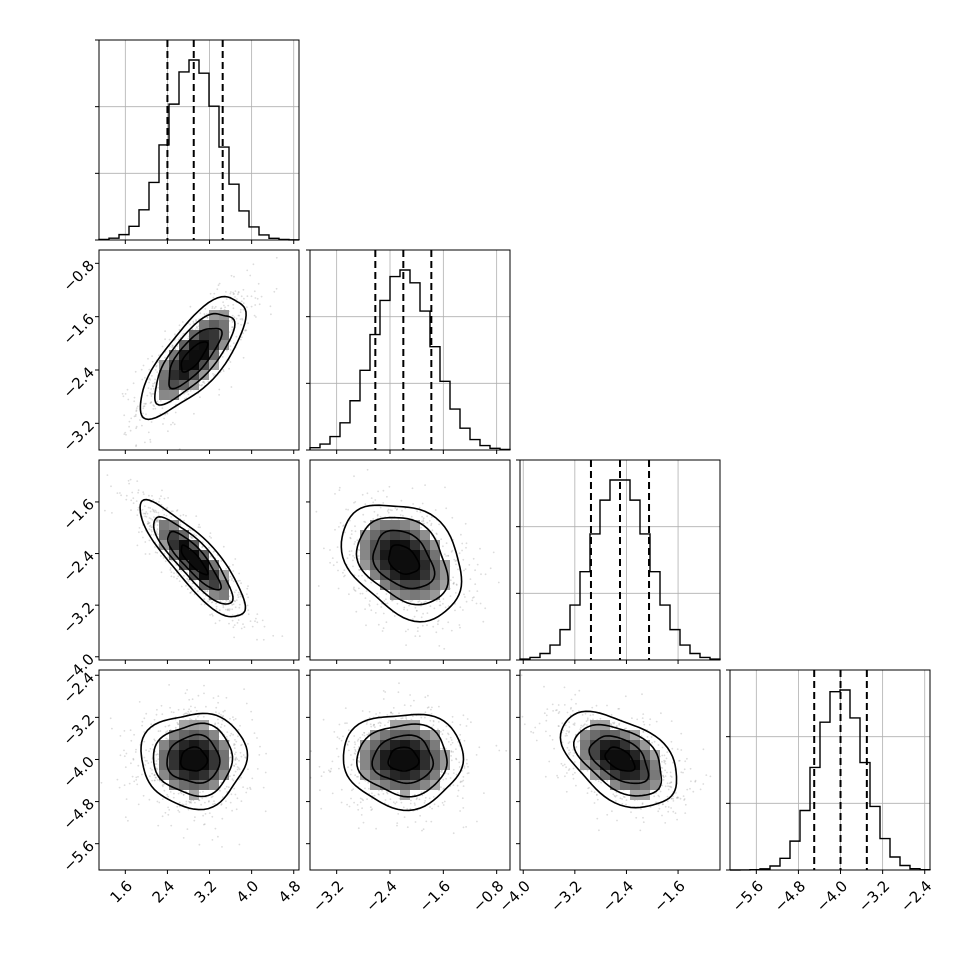 Image resolution: width=970 pixels, height=970 pixels. What do you see at coordinates (566, 896) in the screenshot?
I see `x-tick-label: −3.2` at bounding box center [566, 896].